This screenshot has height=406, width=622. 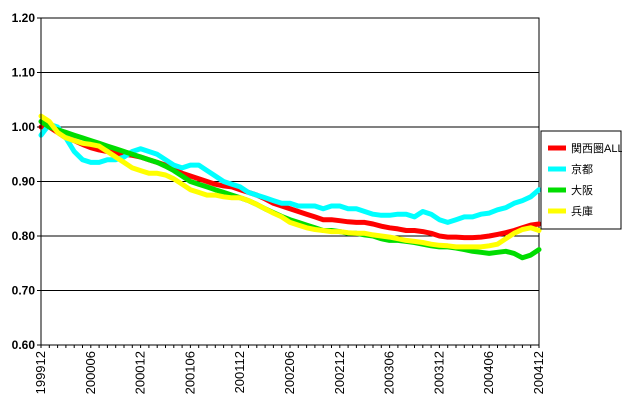 What do you see at coordinates (582, 190) in the screenshot?
I see `legend-label: 大阪` at bounding box center [582, 190].